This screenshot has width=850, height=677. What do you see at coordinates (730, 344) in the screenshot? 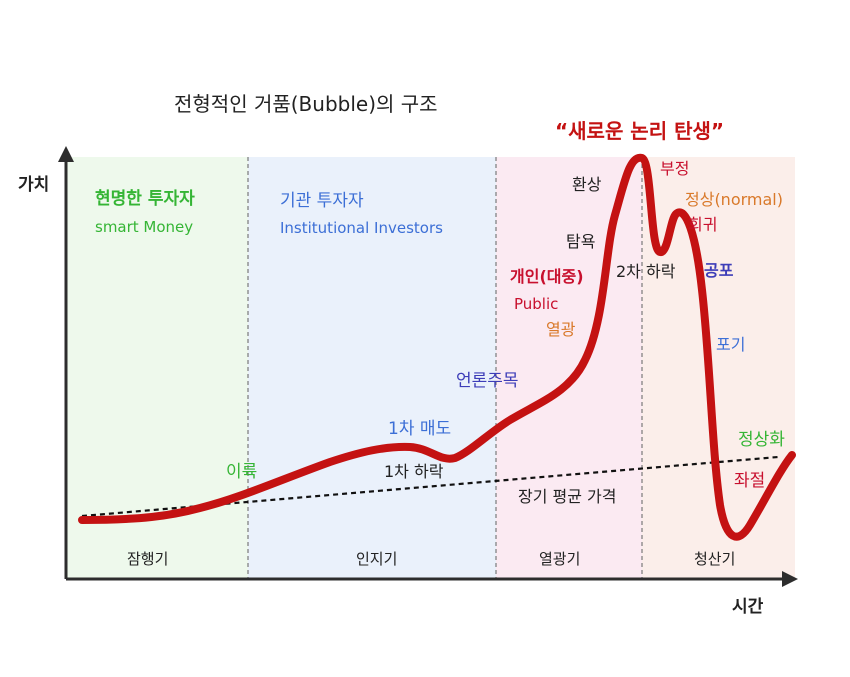
I see `annotation-giveup: 포기` at bounding box center [730, 344].